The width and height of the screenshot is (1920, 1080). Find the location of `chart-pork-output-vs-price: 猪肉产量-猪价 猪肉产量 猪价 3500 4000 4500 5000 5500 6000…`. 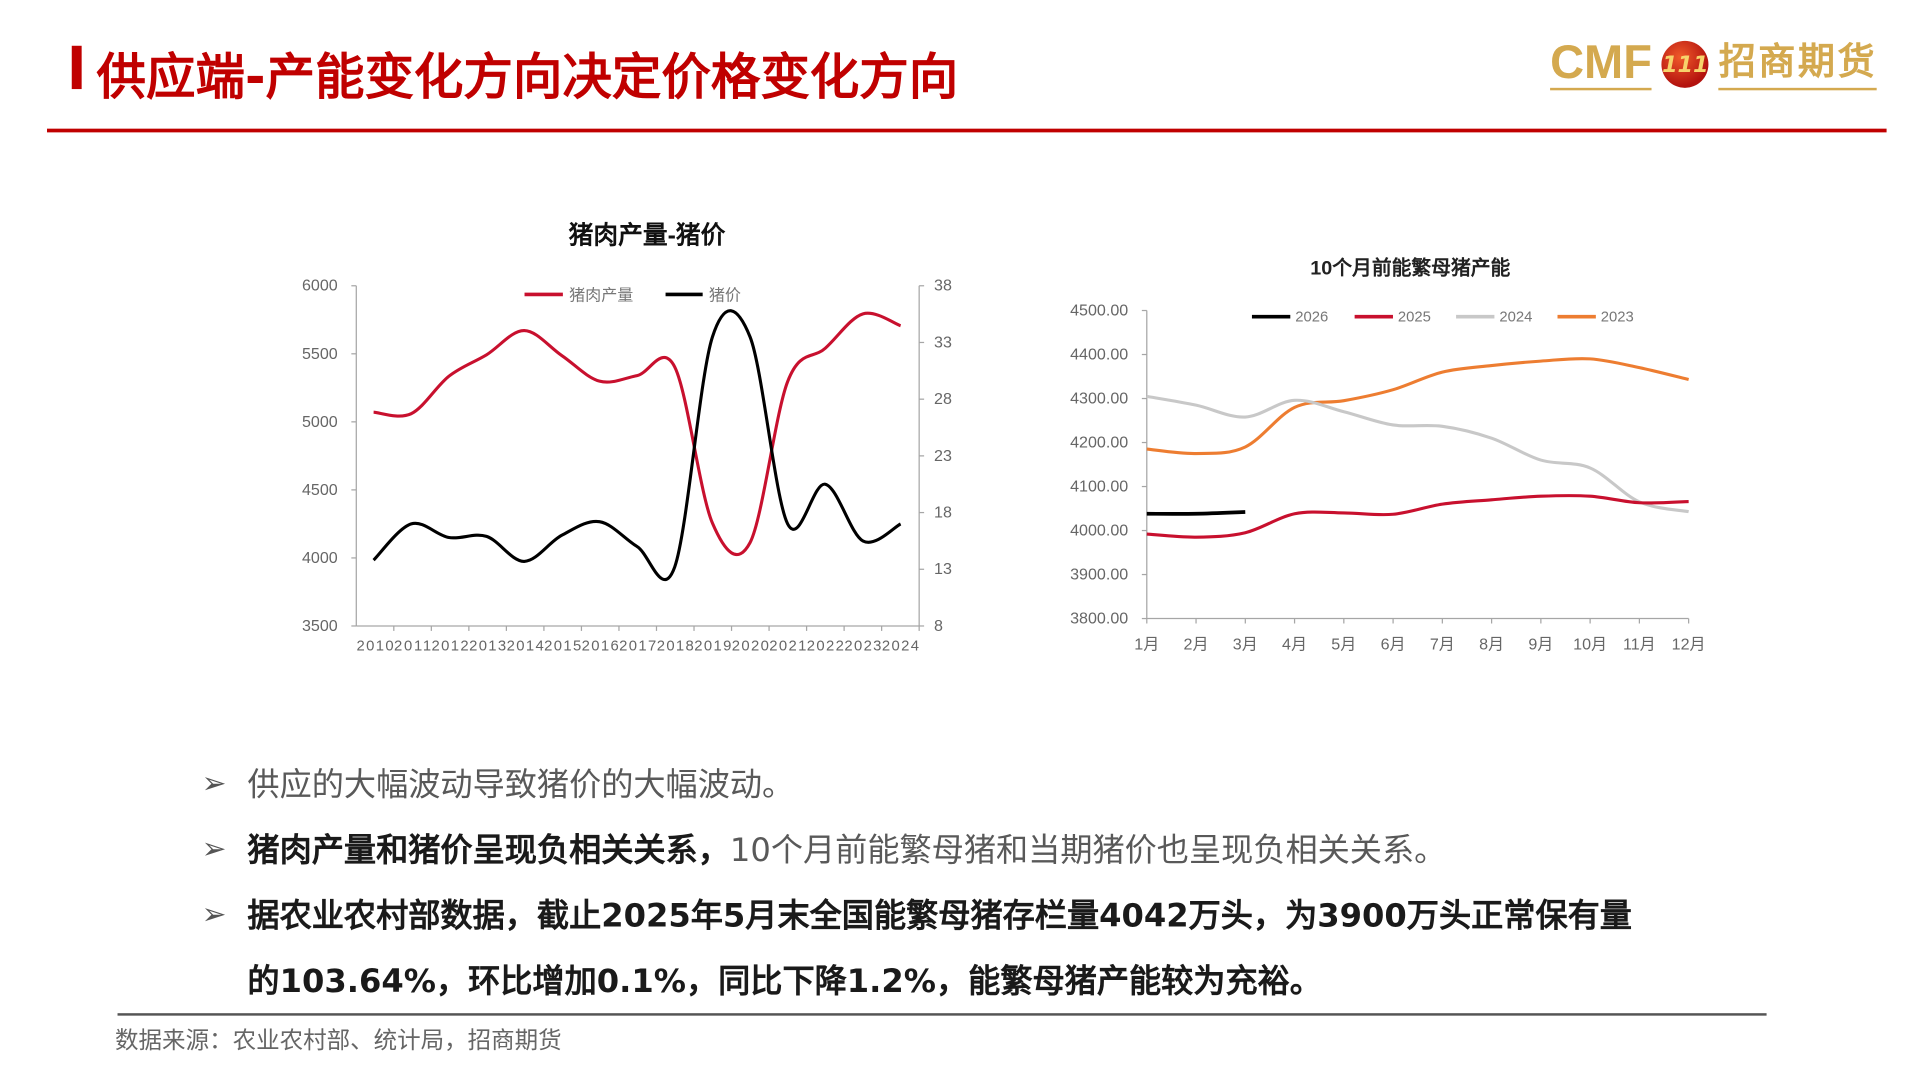

chart-pork-output-vs-price: 猪肉产量-猪价 猪肉产量 猪价 3500 4000 4500 5000 5500 6000… is located at coordinates (627, 438).